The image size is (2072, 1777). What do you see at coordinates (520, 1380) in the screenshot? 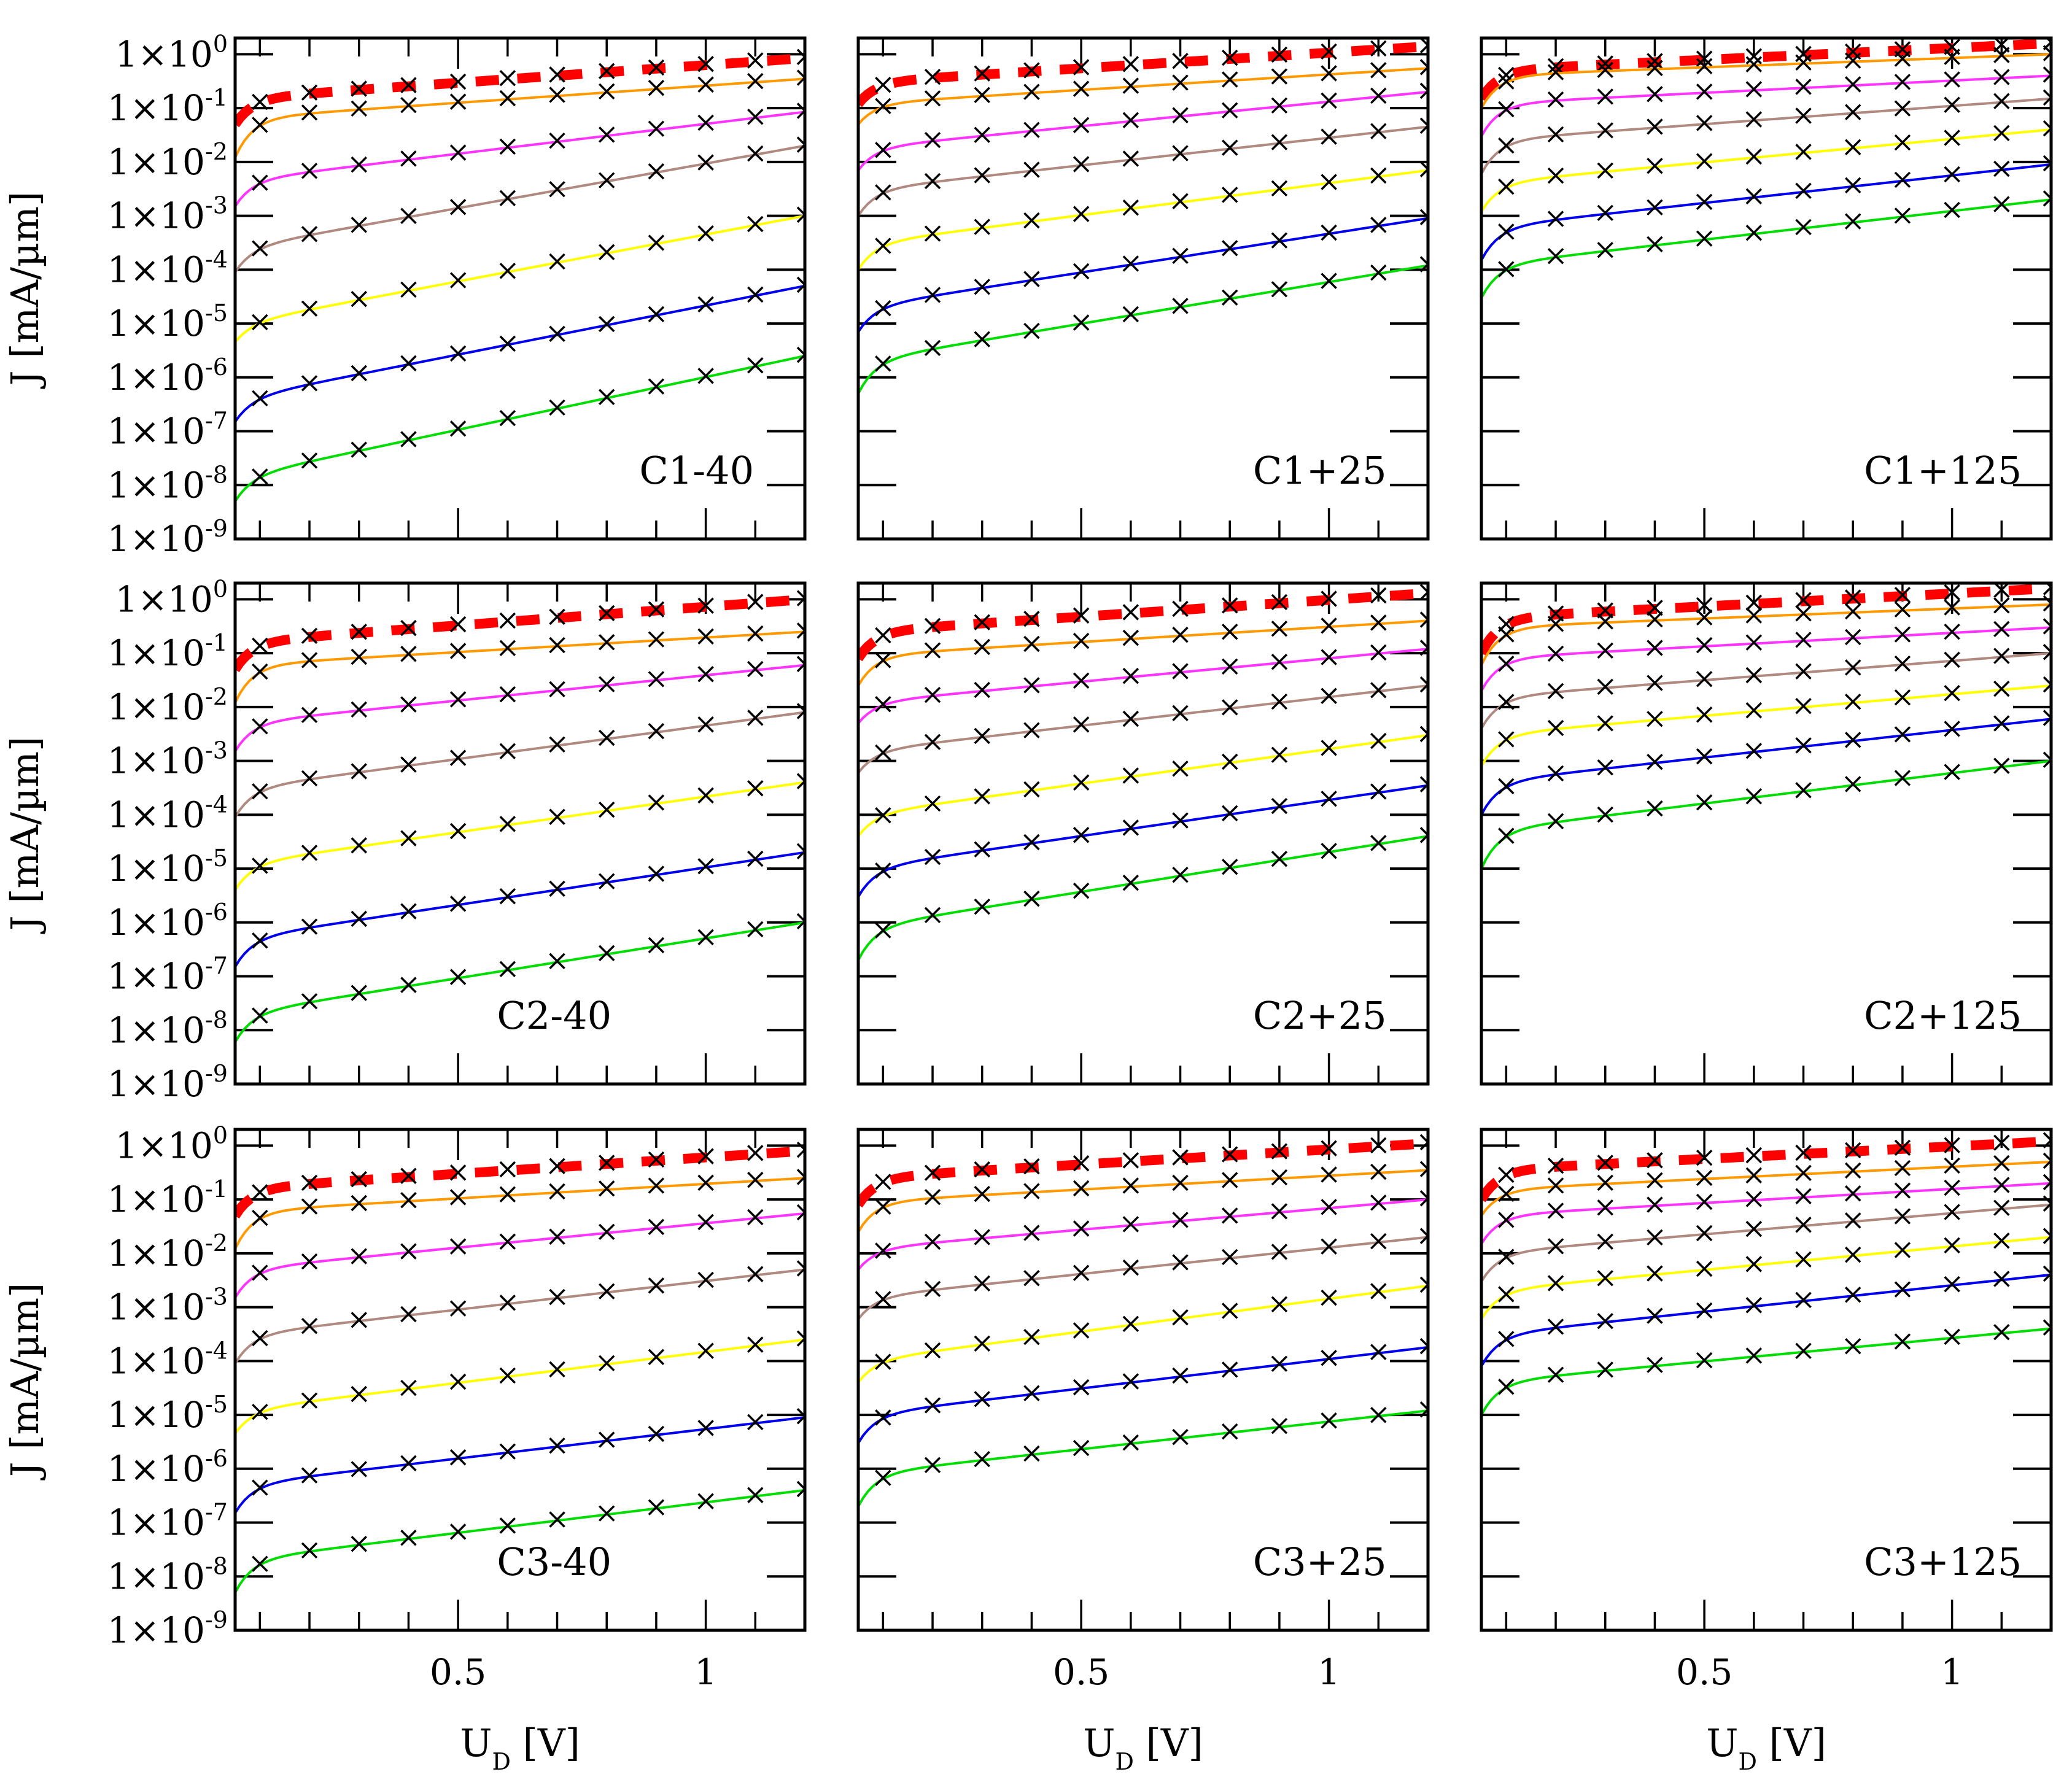
I see `plot-frame` at bounding box center [520, 1380].